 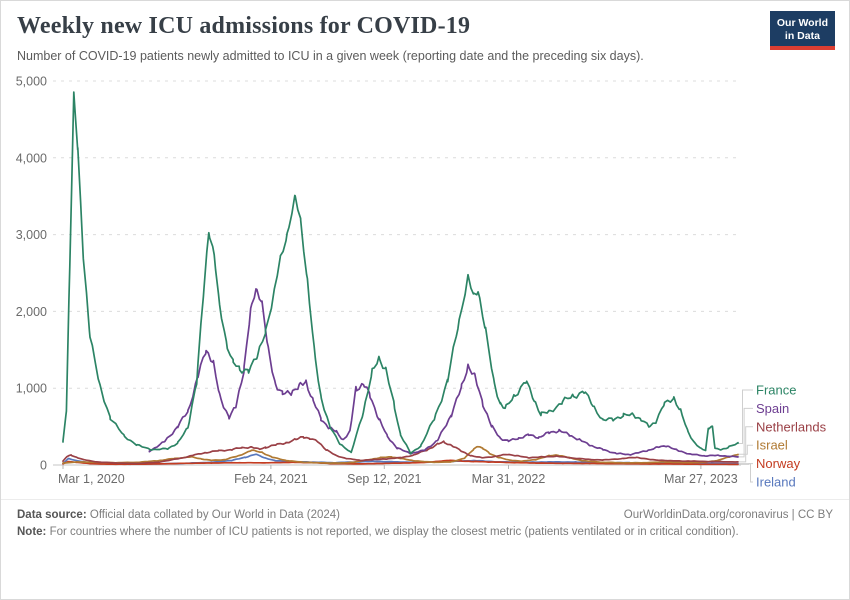 I want to click on legend-connector-ireland, so click(x=746, y=472).